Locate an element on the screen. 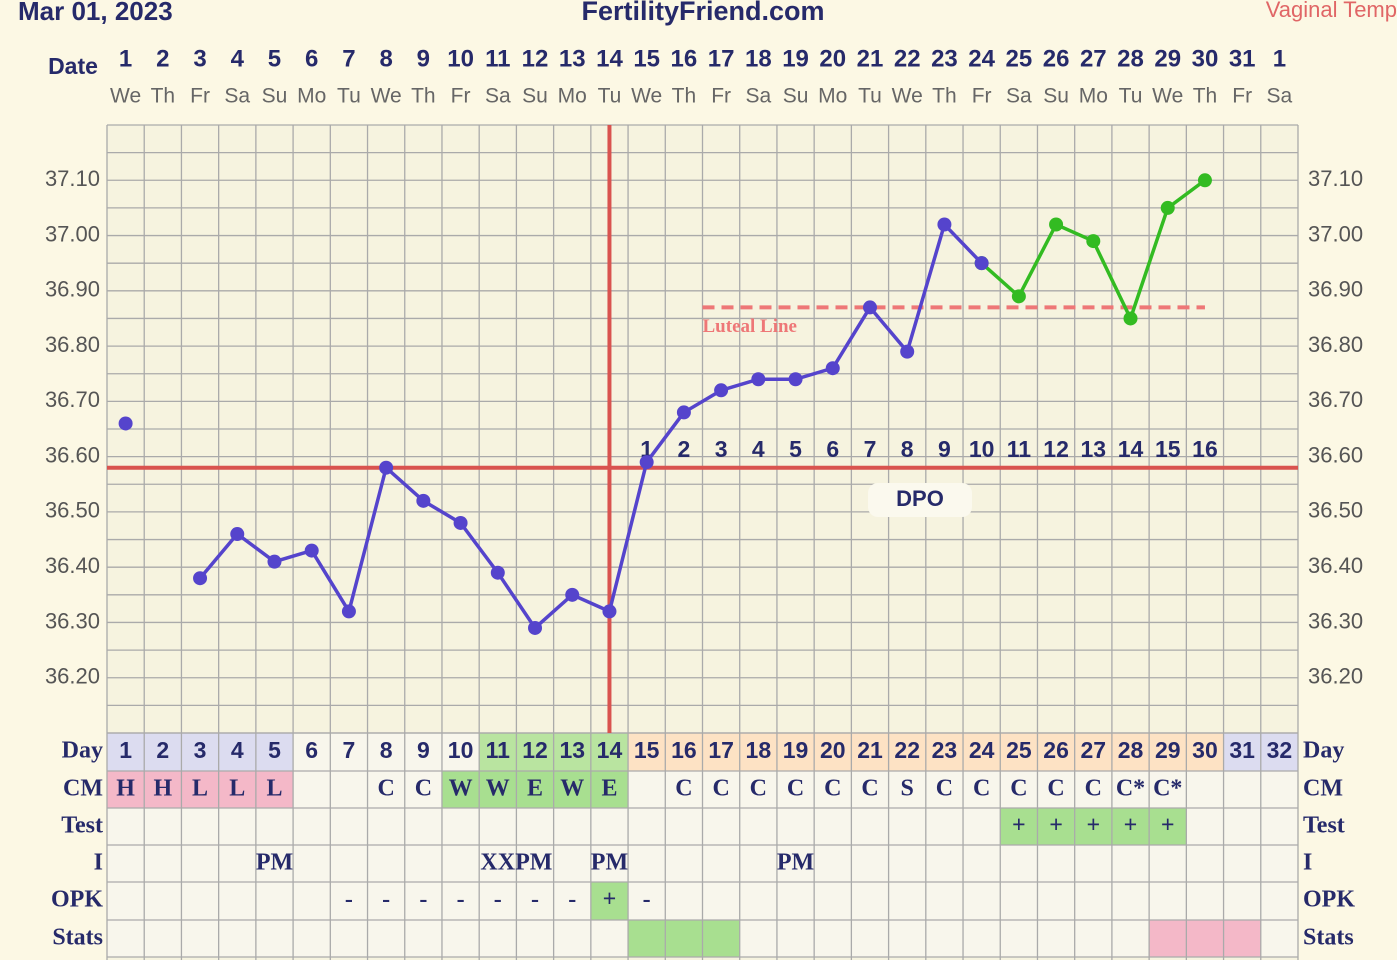 The width and height of the screenshot is (1397, 960). dpo-number: 7 is located at coordinates (870, 449).